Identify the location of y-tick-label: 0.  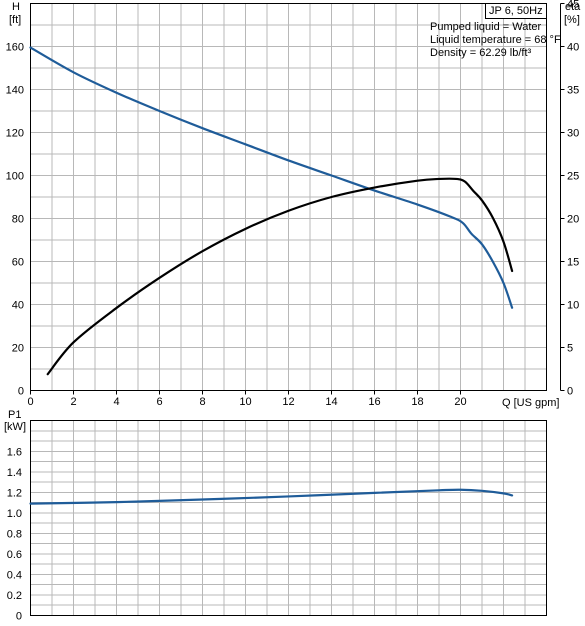
(21, 392).